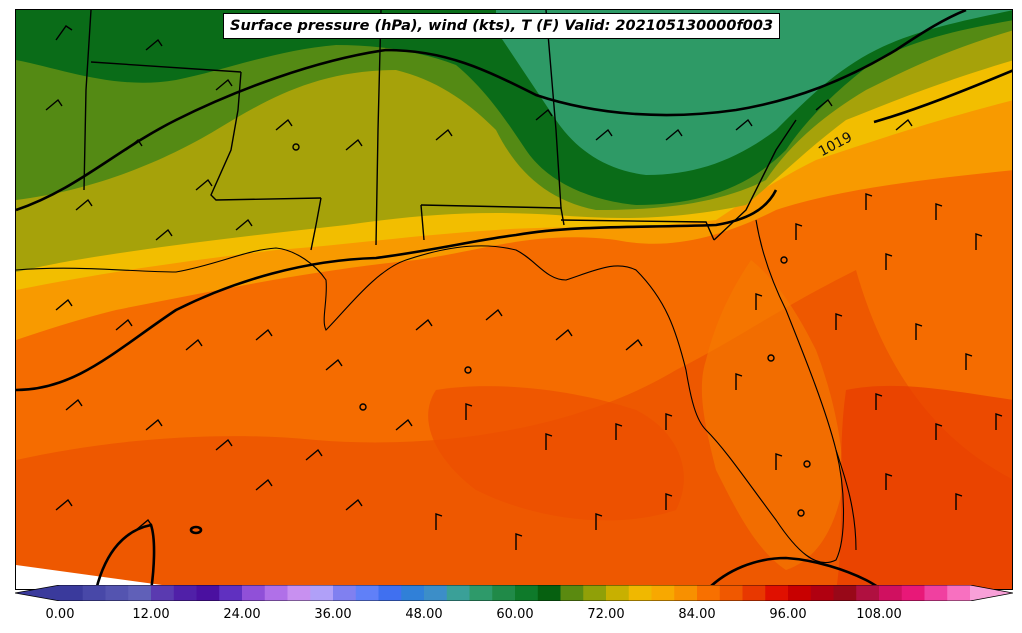 Image resolution: width=1022 pixels, height=633 pixels. Describe the element at coordinates (697, 614) in the screenshot. I see `colorbar-tick-label: 84.00` at that location.